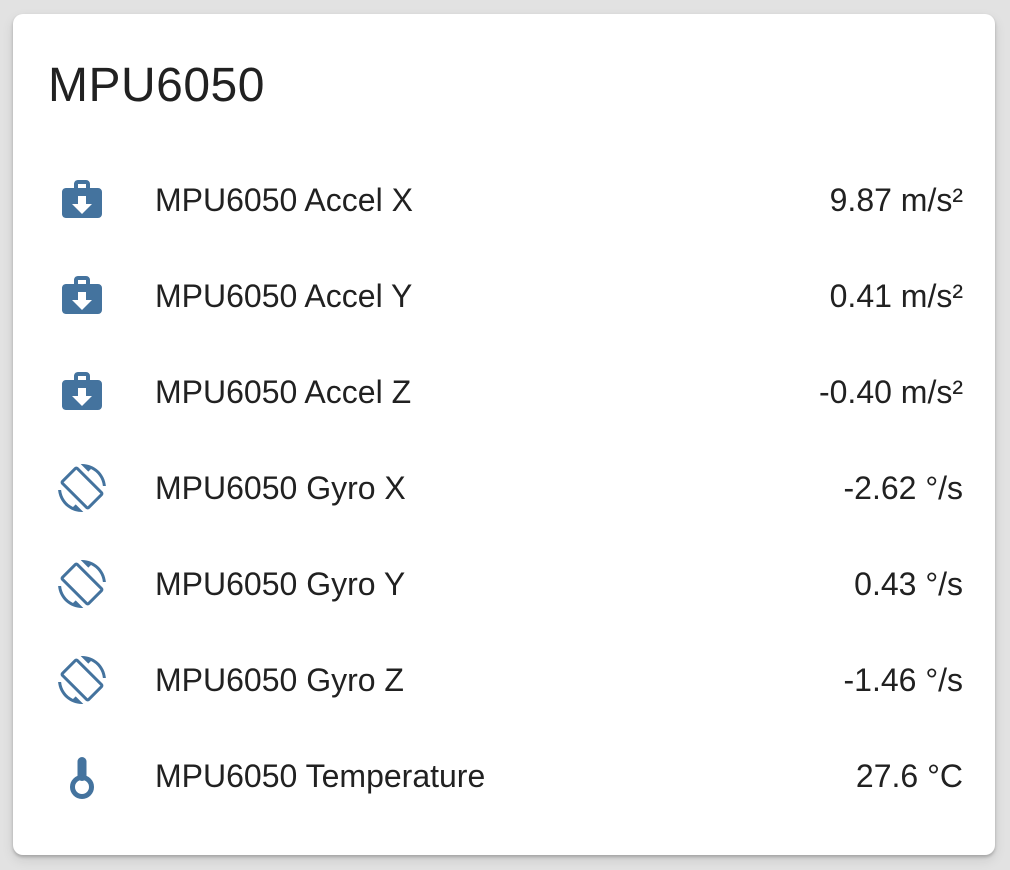 The height and width of the screenshot is (870, 1010). Describe the element at coordinates (505, 392) in the screenshot. I see `entity-row: MPU6050 Accel Z -0.40 m/s²` at that location.